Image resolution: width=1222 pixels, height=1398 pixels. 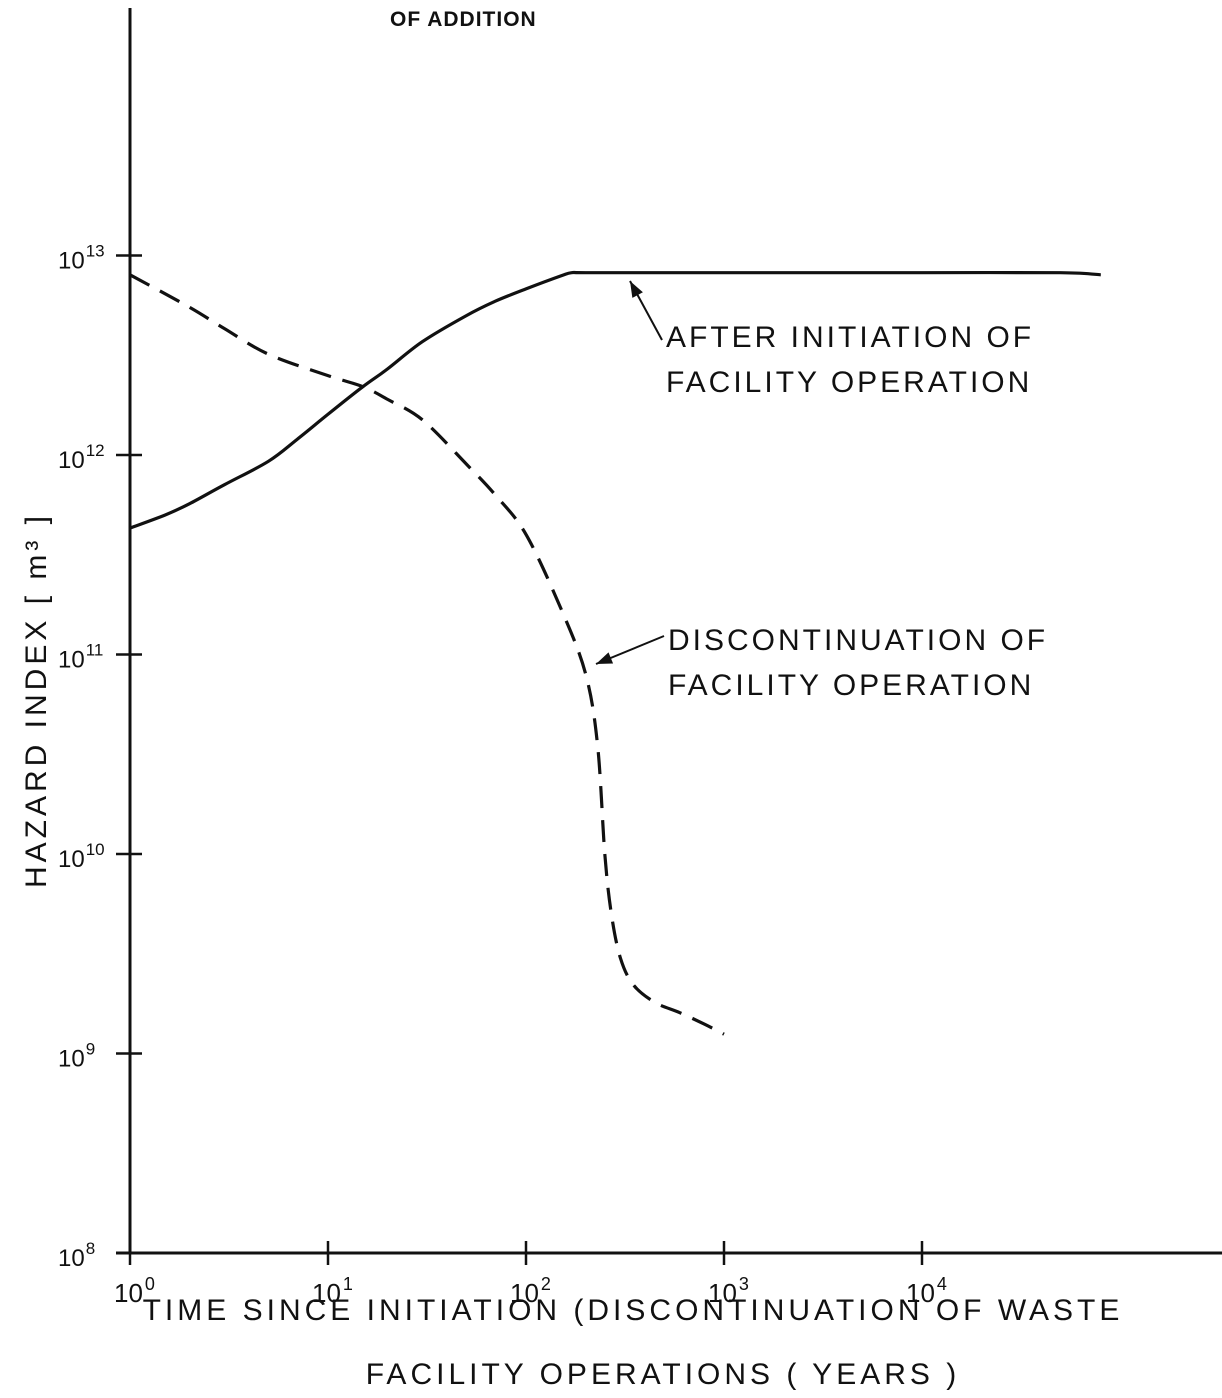 What do you see at coordinates (858, 640) in the screenshot?
I see `discontinuation-label-line-1: DISCONTINUATION OF` at bounding box center [858, 640].